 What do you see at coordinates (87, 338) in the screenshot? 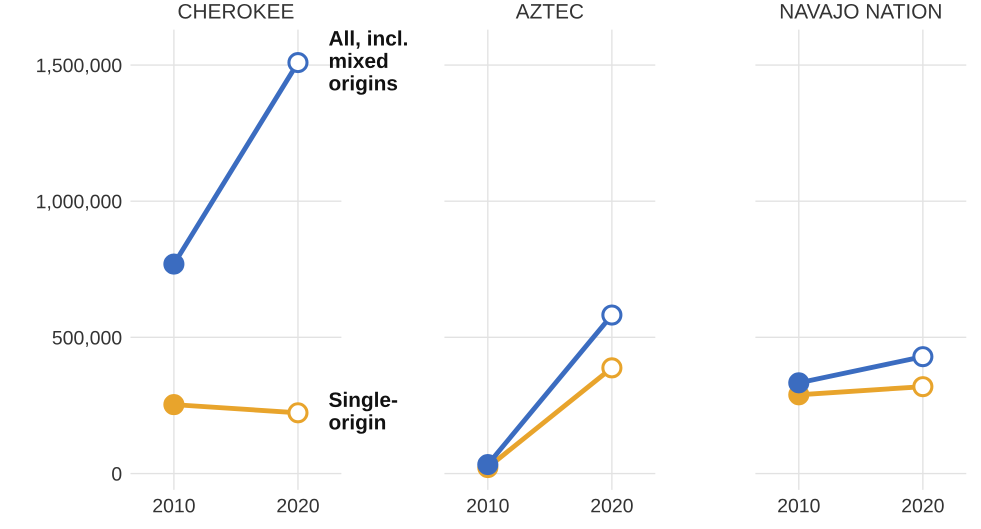
I see `y-tick-label: 500,000` at bounding box center [87, 338].